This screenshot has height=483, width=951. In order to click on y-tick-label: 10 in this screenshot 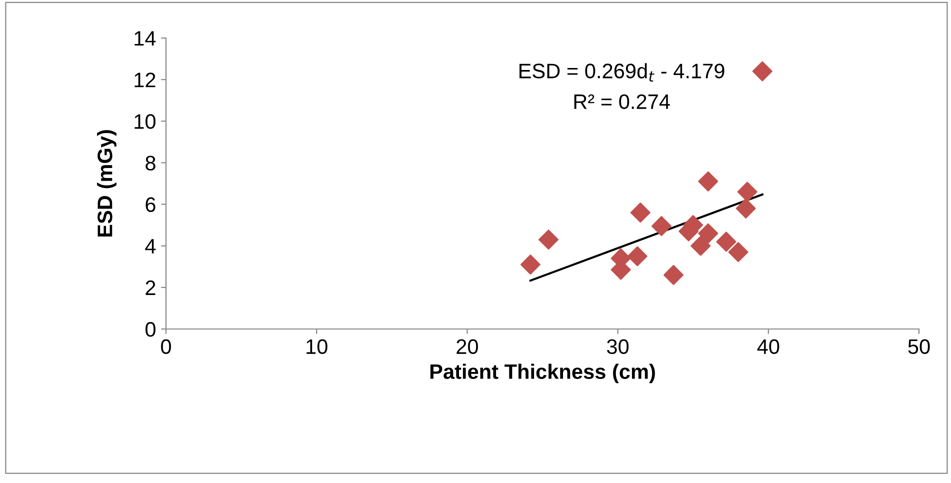, I will do `click(145, 121)`.